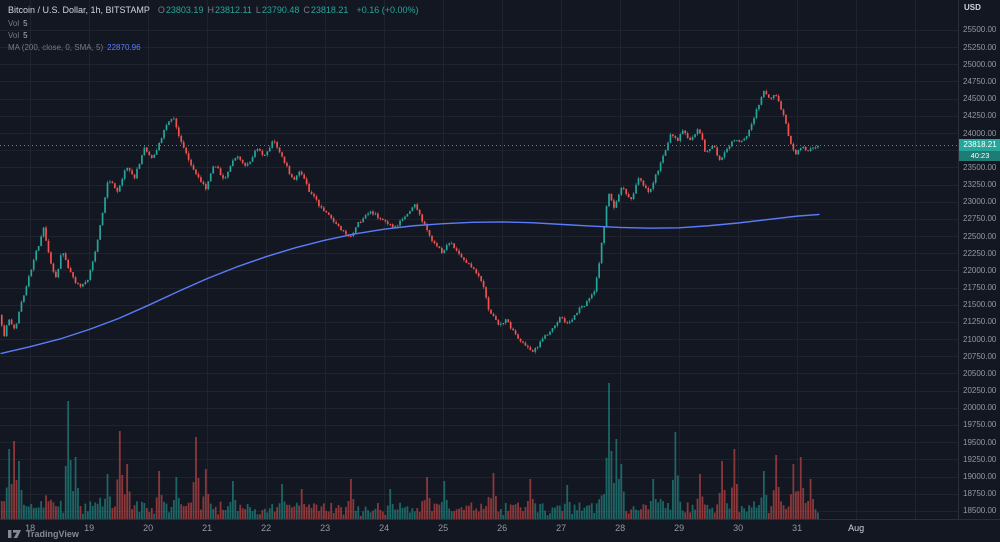 The height and width of the screenshot is (542, 1000). What do you see at coordinates (980, 339) in the screenshot?
I see `price-axis-label: 21000.00` at bounding box center [980, 339].